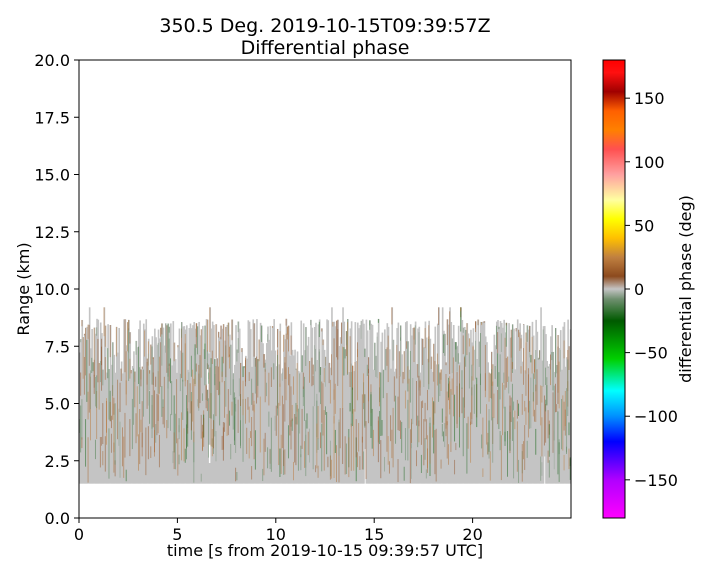 The height and width of the screenshot is (576, 720). Describe the element at coordinates (472, 534) in the screenshot. I see `x-tick-label: 20` at that location.